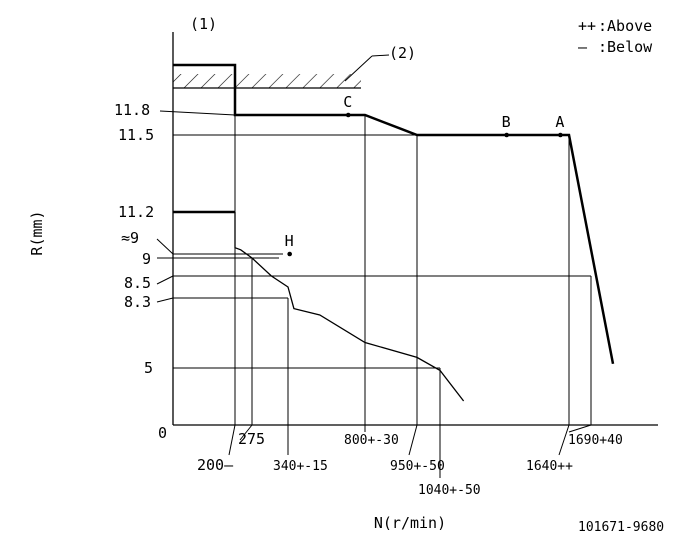  Describe the element at coordinates (130, 238) in the screenshot. I see `y-tick-label: ≈9` at that location.